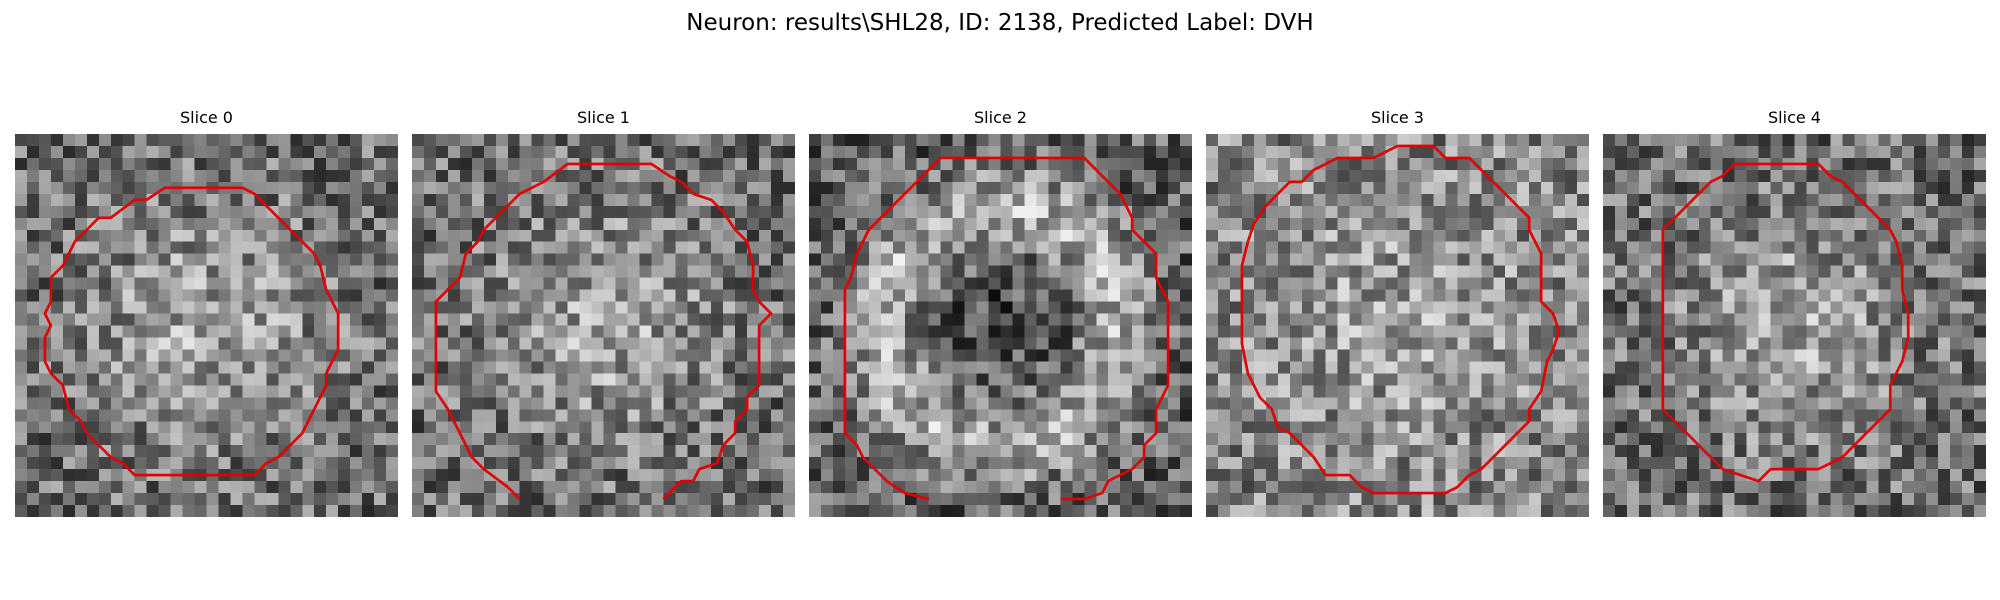 This screenshot has width=2000, height=600. What do you see at coordinates (1794, 117) in the screenshot?
I see `slice-title: Slice 4` at bounding box center [1794, 117].